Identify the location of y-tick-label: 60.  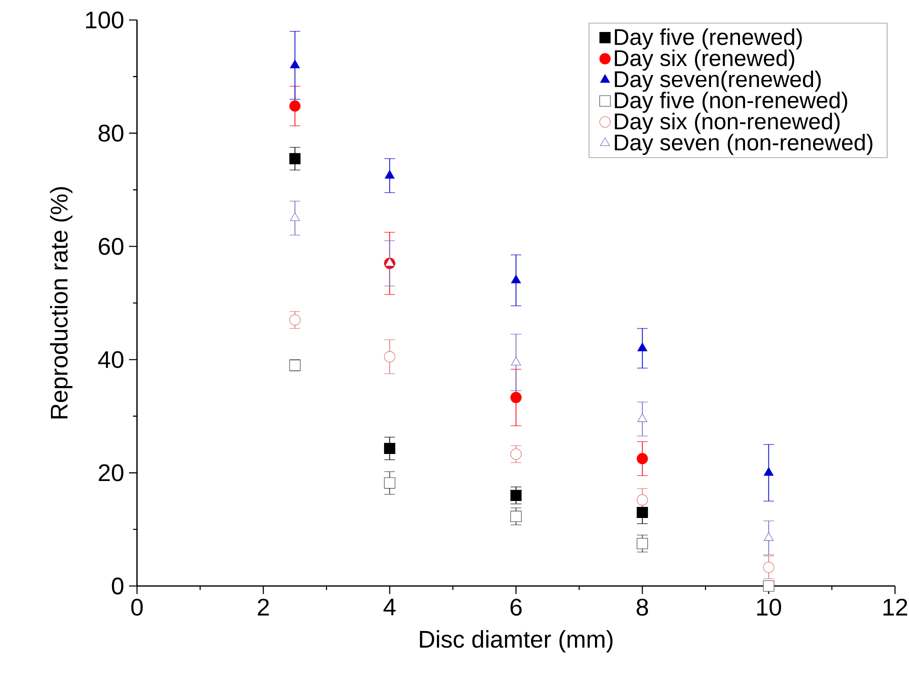
(111, 246).